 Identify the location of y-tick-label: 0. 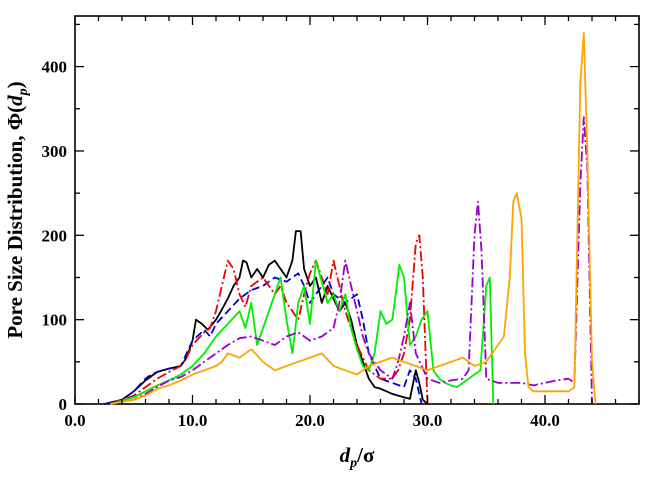
(63, 404).